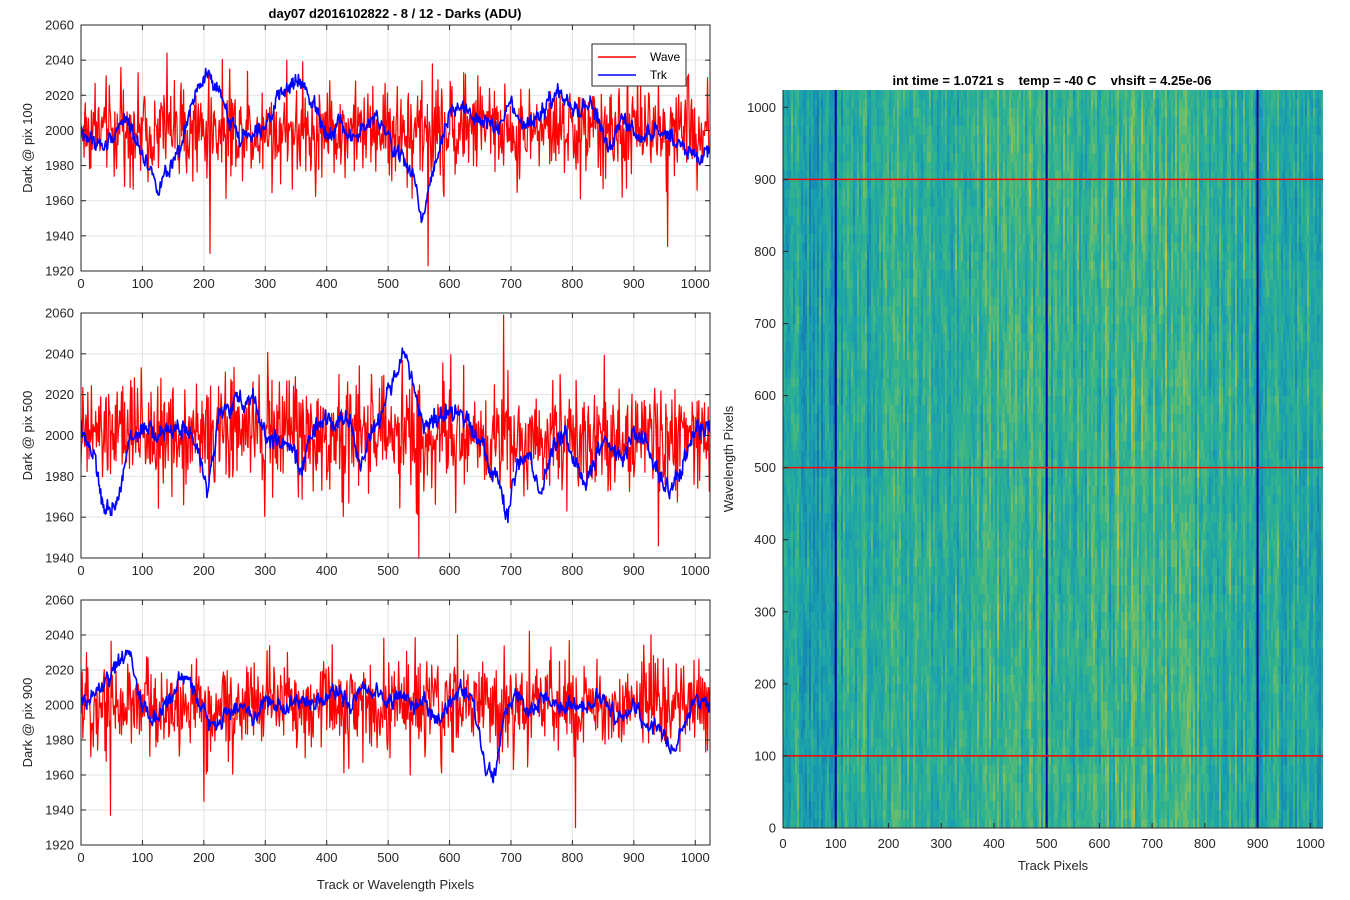  I want to click on y-tick-label: 500, so click(765, 467).